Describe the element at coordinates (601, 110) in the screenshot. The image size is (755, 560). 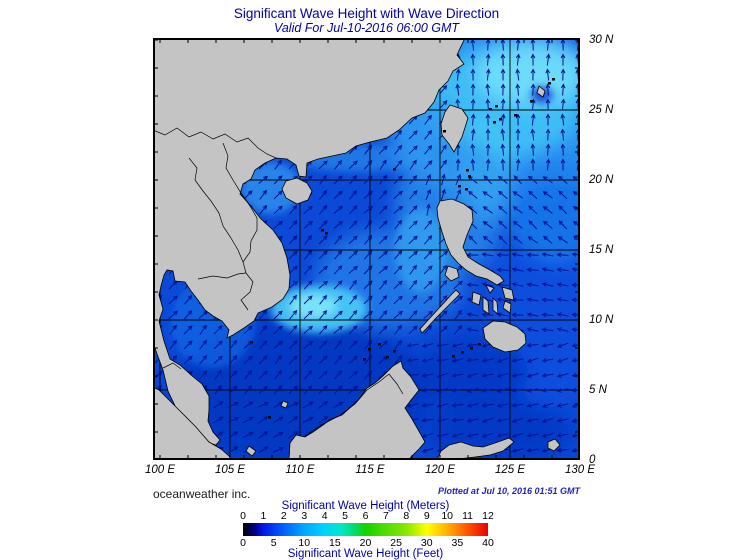
I see `lat-tick-label: 25 N` at that location.